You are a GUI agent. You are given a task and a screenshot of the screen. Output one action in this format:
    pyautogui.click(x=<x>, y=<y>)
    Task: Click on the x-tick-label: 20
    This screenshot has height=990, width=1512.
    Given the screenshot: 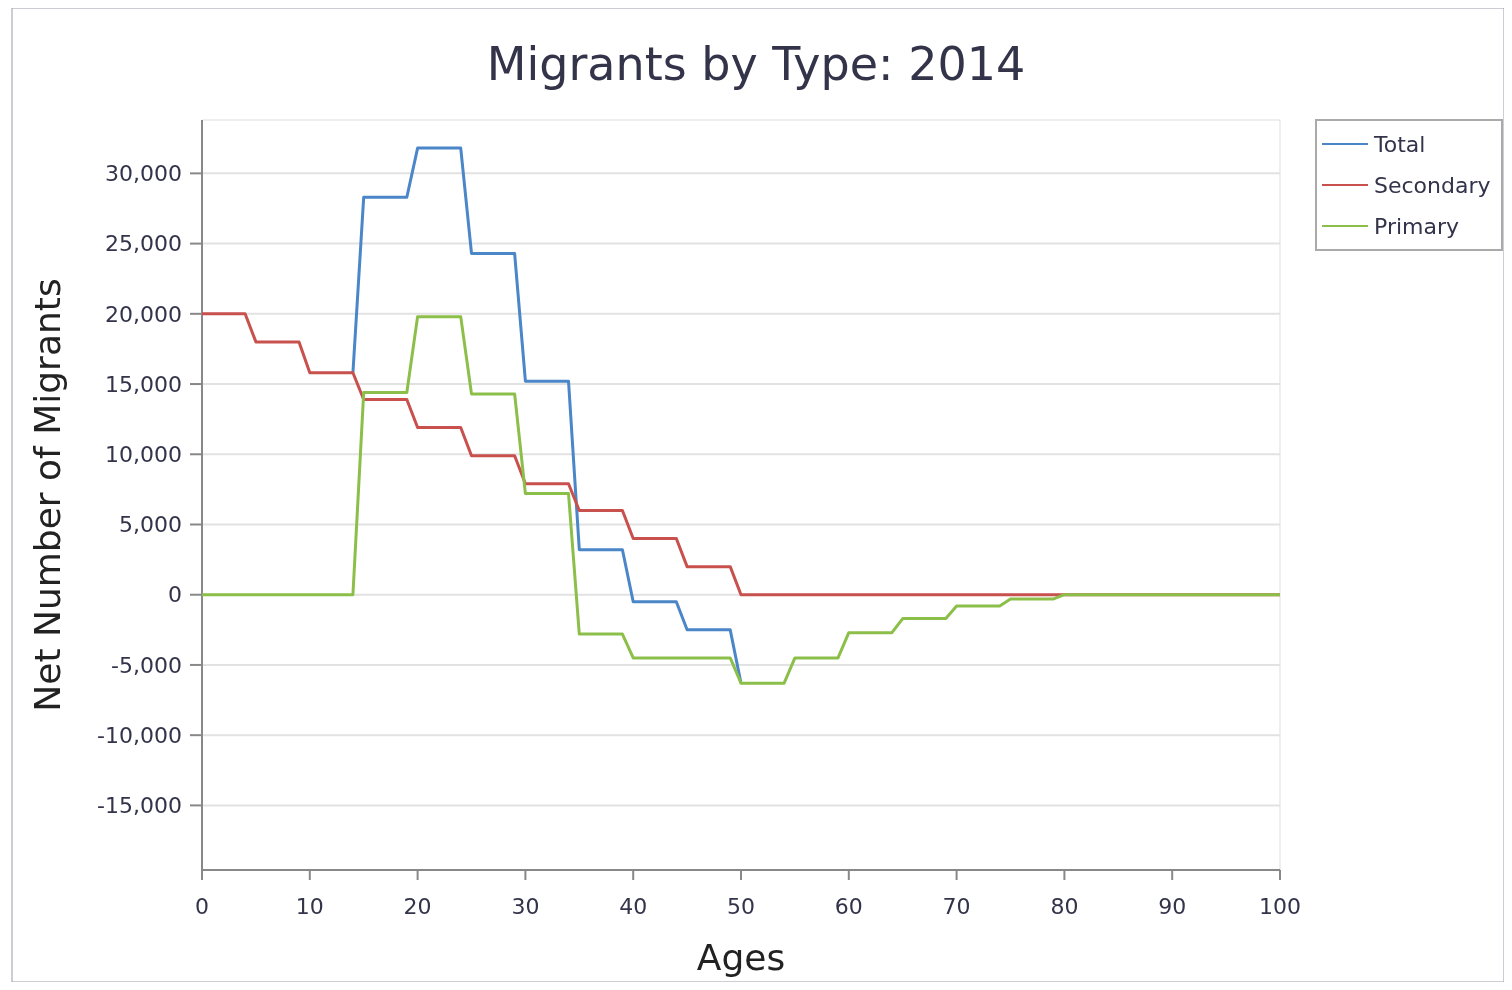 What is the action you would take?
    pyautogui.click(x=417, y=906)
    